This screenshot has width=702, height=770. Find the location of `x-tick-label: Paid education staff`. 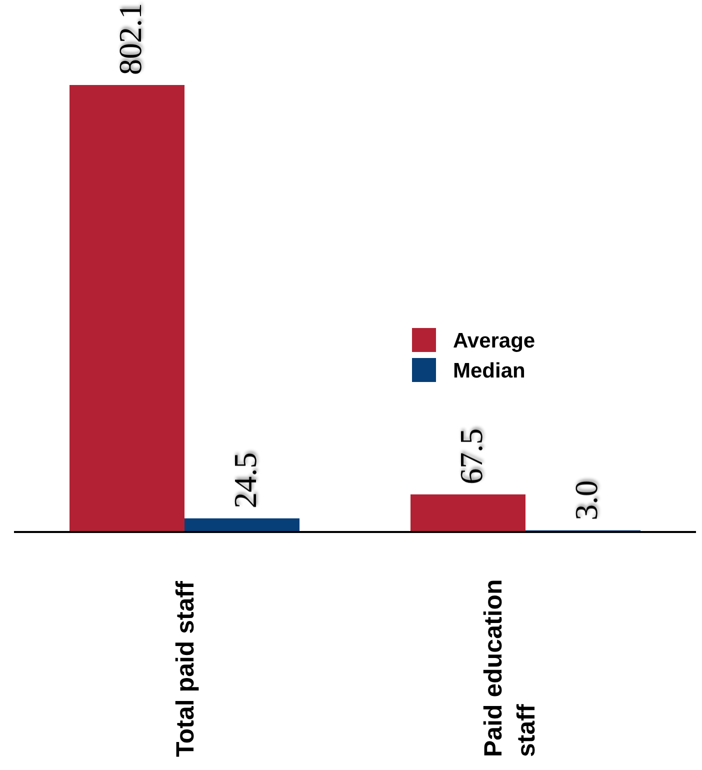

x-tick-label: Paid education staff is located at coordinates (509, 668).